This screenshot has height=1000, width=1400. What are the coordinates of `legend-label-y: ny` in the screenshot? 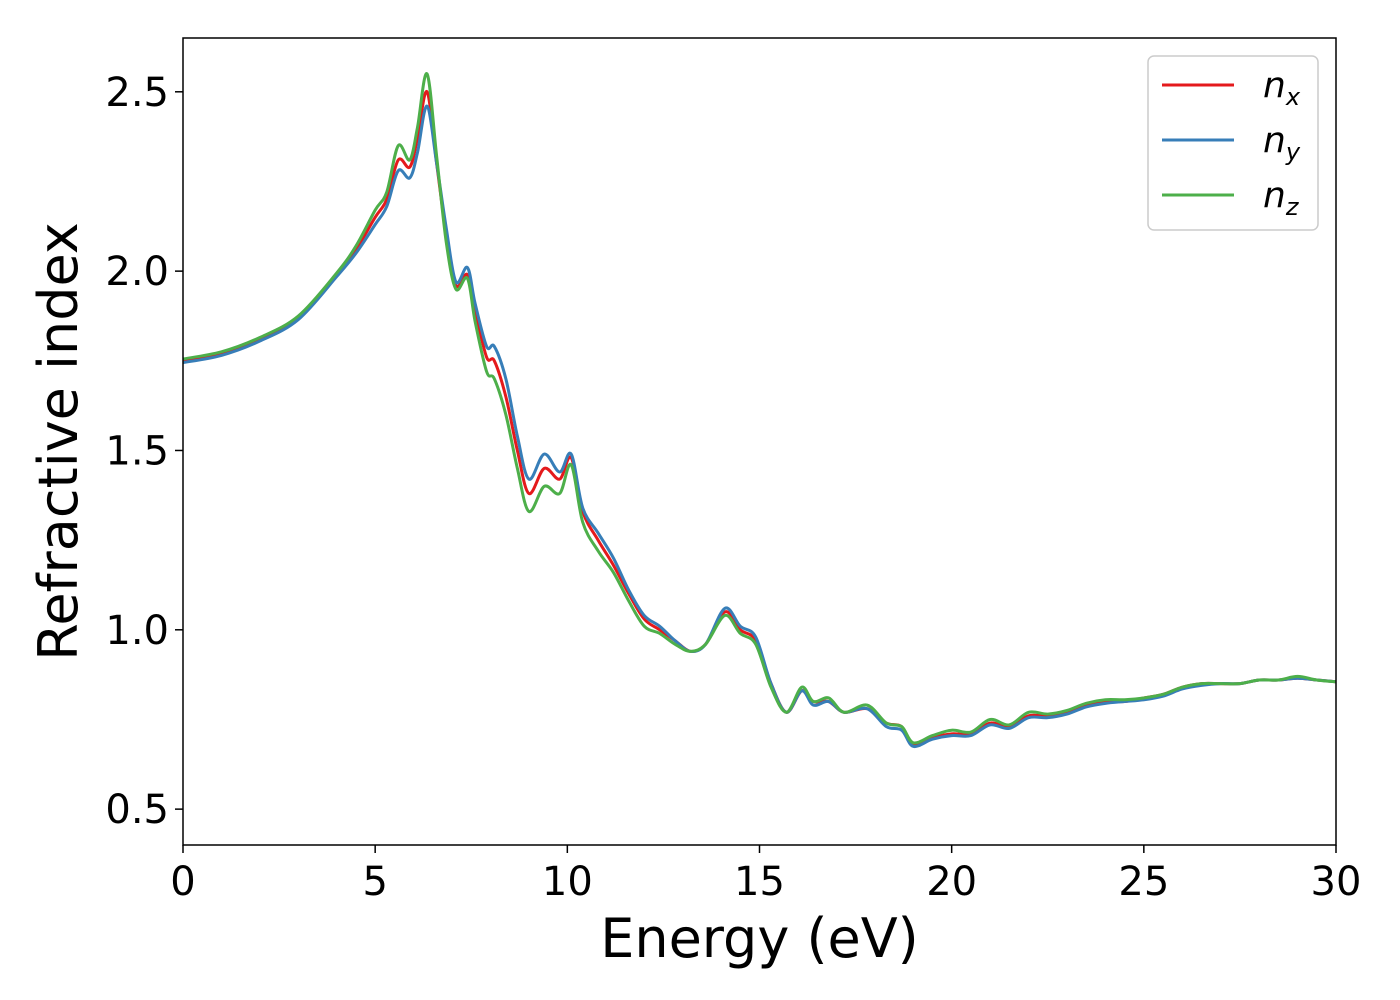 It's located at (1282, 143).